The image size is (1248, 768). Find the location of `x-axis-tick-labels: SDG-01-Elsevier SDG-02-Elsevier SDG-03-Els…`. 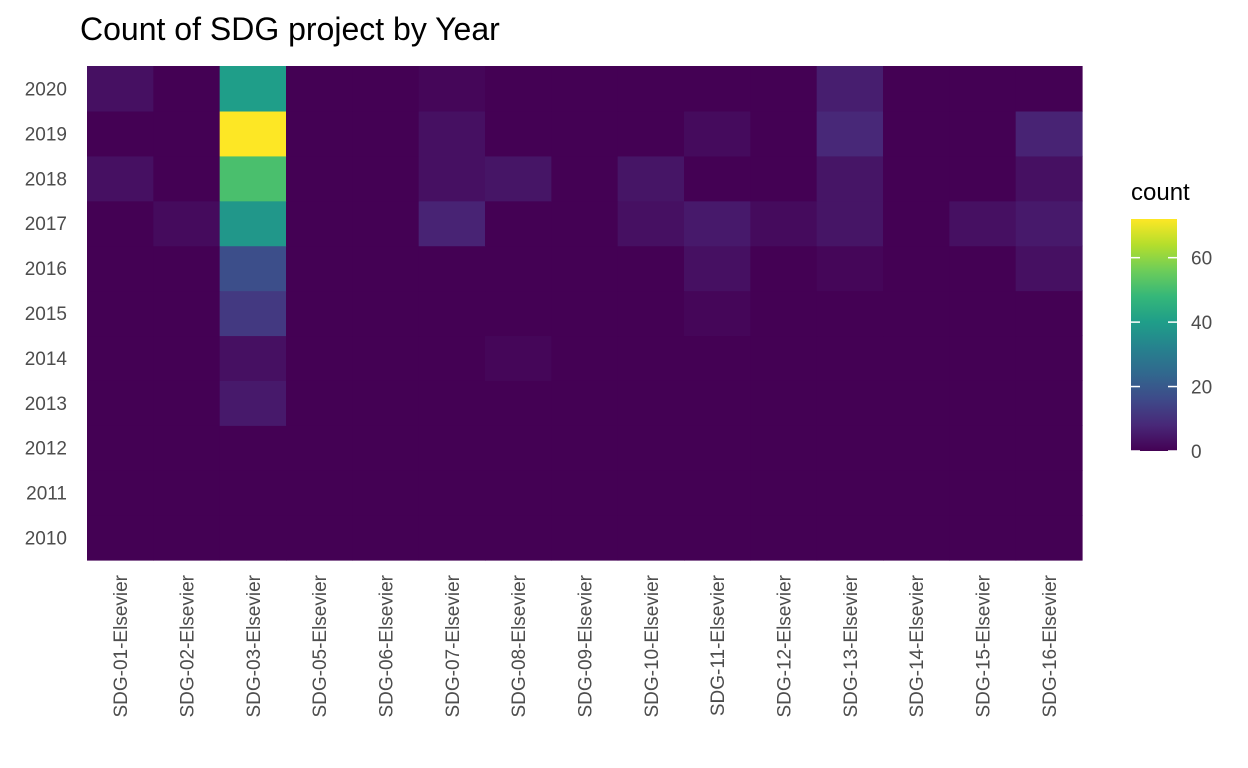

x-axis-tick-labels: SDG-01-Elsevier SDG-02-Elsevier SDG-03-Els… is located at coordinates (586, 645).